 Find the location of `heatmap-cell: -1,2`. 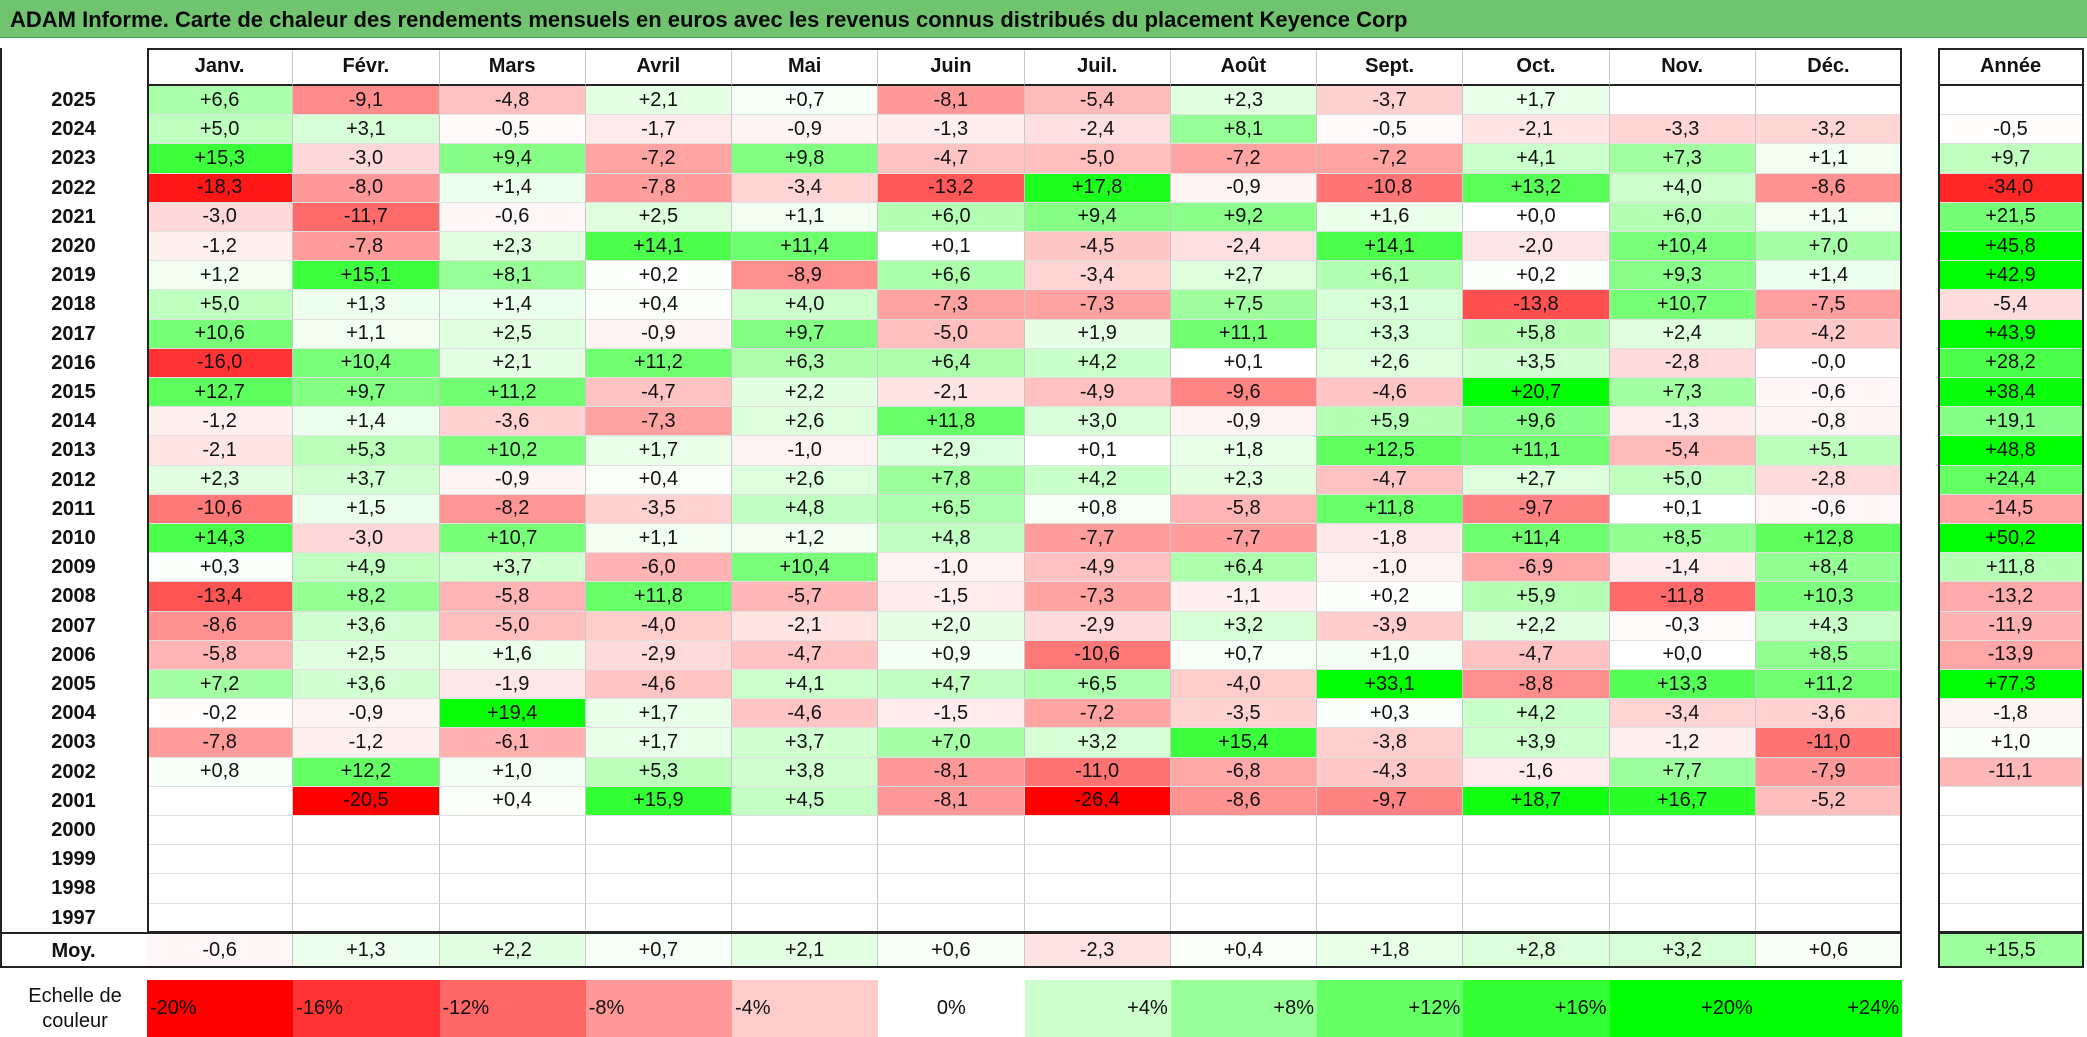

heatmap-cell: -1,2 is located at coordinates (1682, 743).